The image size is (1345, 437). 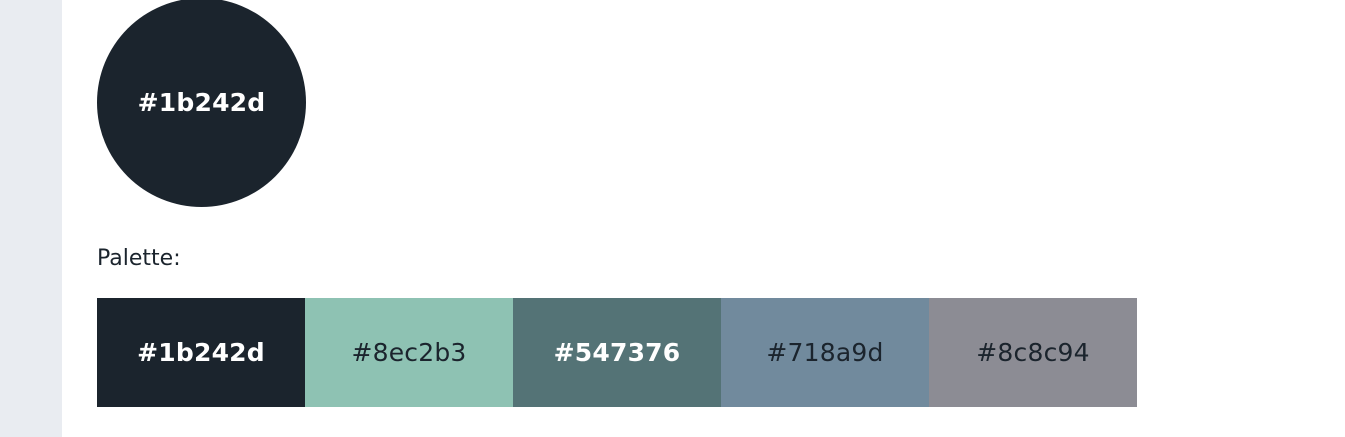 I want to click on palette-swatch: #547376, so click(x=617, y=352).